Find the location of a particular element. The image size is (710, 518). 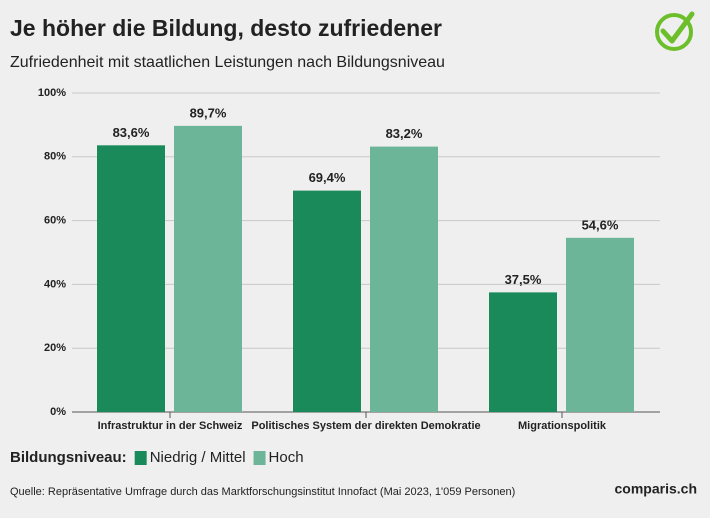

value-label: 69,4% is located at coordinates (327, 177).